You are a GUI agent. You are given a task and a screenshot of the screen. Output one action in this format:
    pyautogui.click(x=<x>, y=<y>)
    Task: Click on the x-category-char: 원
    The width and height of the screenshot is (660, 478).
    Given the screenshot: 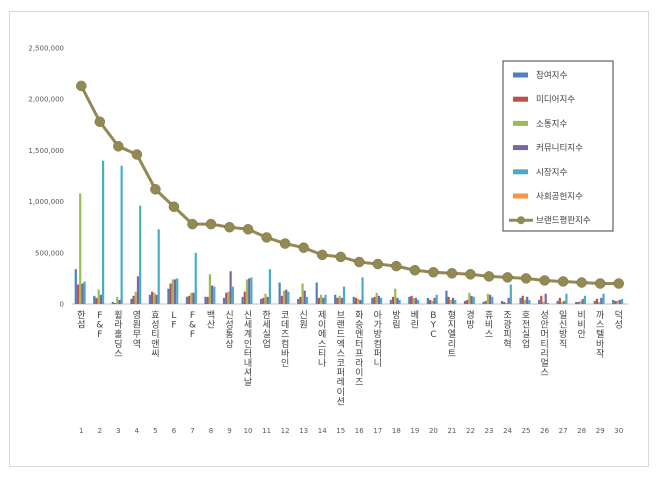 What is the action you would take?
    pyautogui.click(x=304, y=325)
    